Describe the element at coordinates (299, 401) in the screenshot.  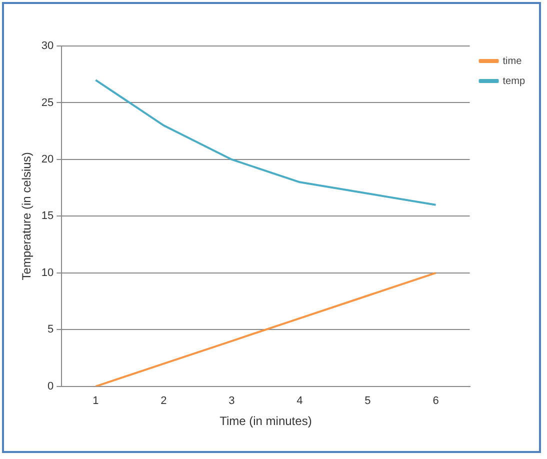
I see `x-tick-label: 4` at that location.